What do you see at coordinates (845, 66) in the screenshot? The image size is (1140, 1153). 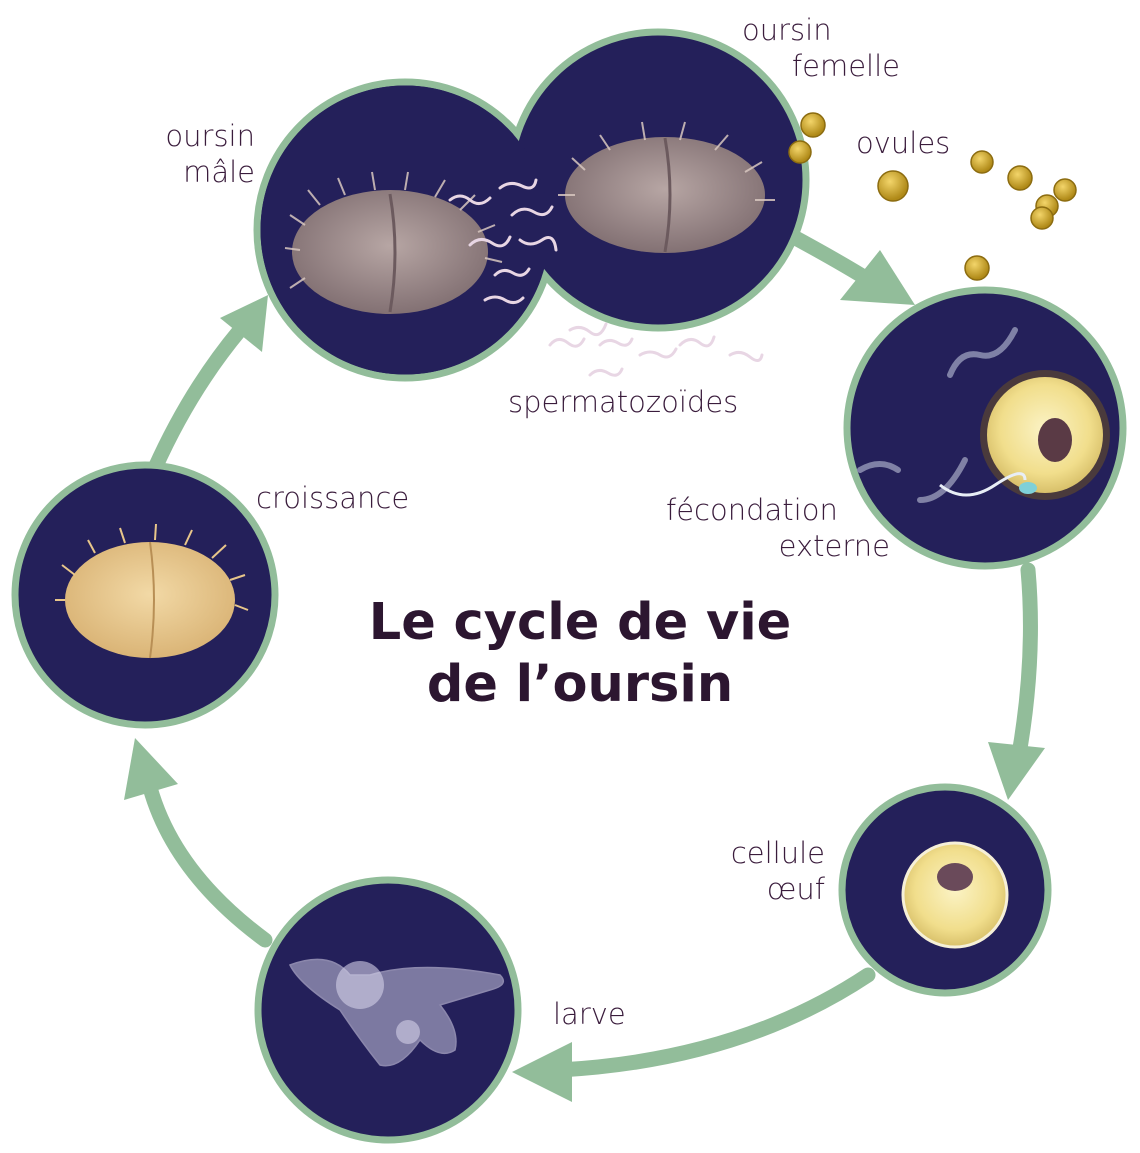 I see `female-label-line2: femelle` at bounding box center [845, 66].